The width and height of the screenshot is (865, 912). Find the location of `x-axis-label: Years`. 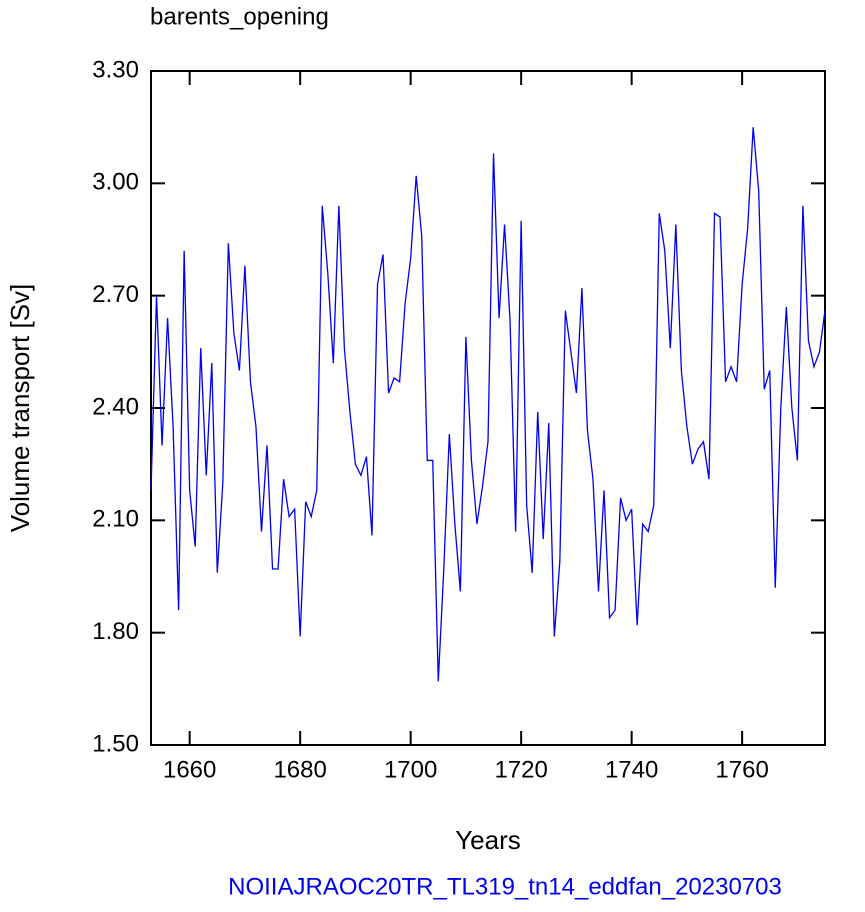

x-axis-label: Years is located at coordinates (488, 840).